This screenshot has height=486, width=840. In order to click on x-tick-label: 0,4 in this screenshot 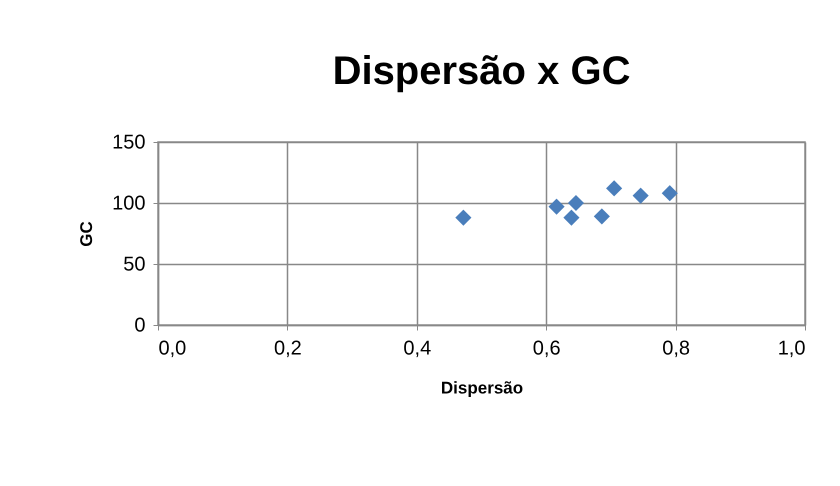, I will do `click(417, 349)`.